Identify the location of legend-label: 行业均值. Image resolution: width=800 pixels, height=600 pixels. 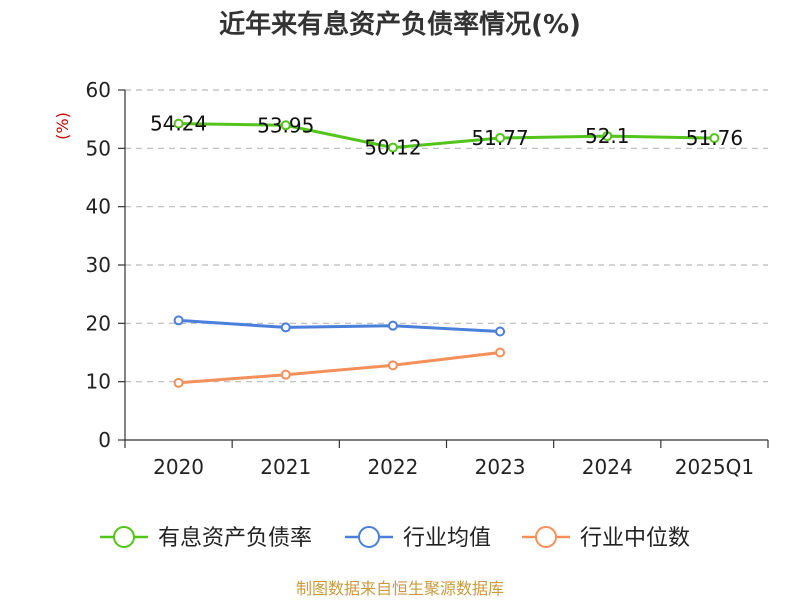
(447, 538).